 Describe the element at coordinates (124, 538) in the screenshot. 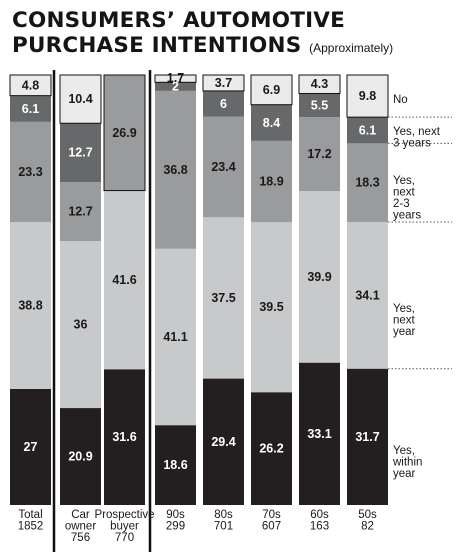

I see `category-label: 770` at that location.